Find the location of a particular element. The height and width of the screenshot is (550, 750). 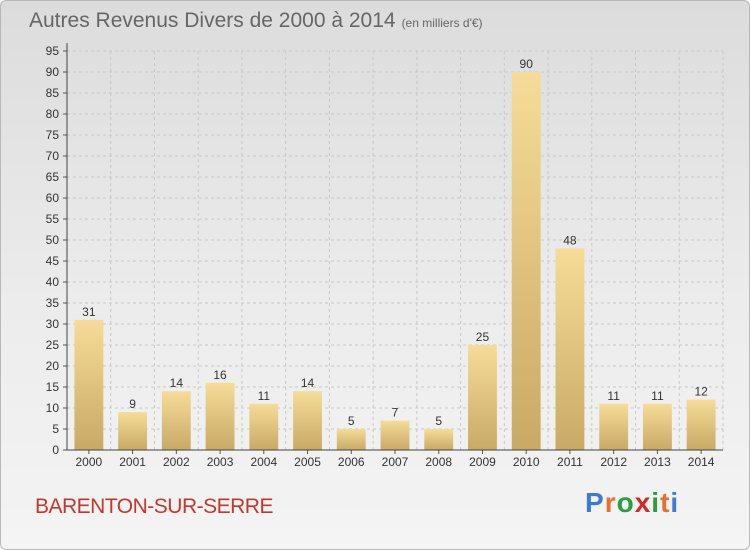

bar-value-label: 12 is located at coordinates (701, 392).